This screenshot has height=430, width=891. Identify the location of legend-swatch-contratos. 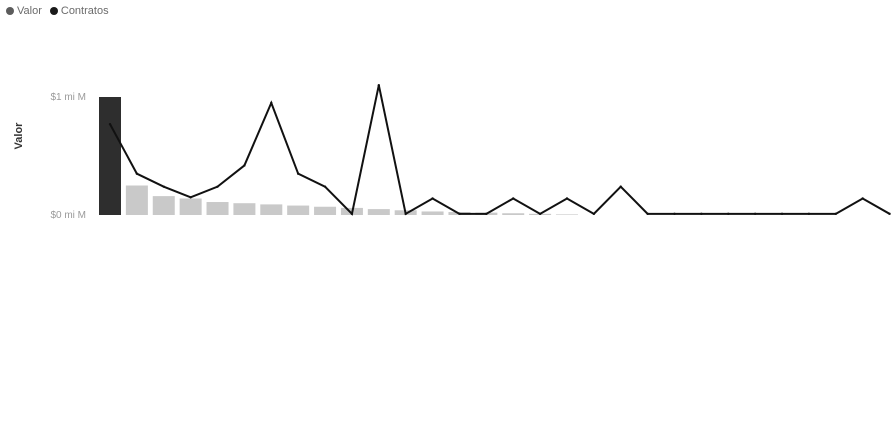
(53, 11).